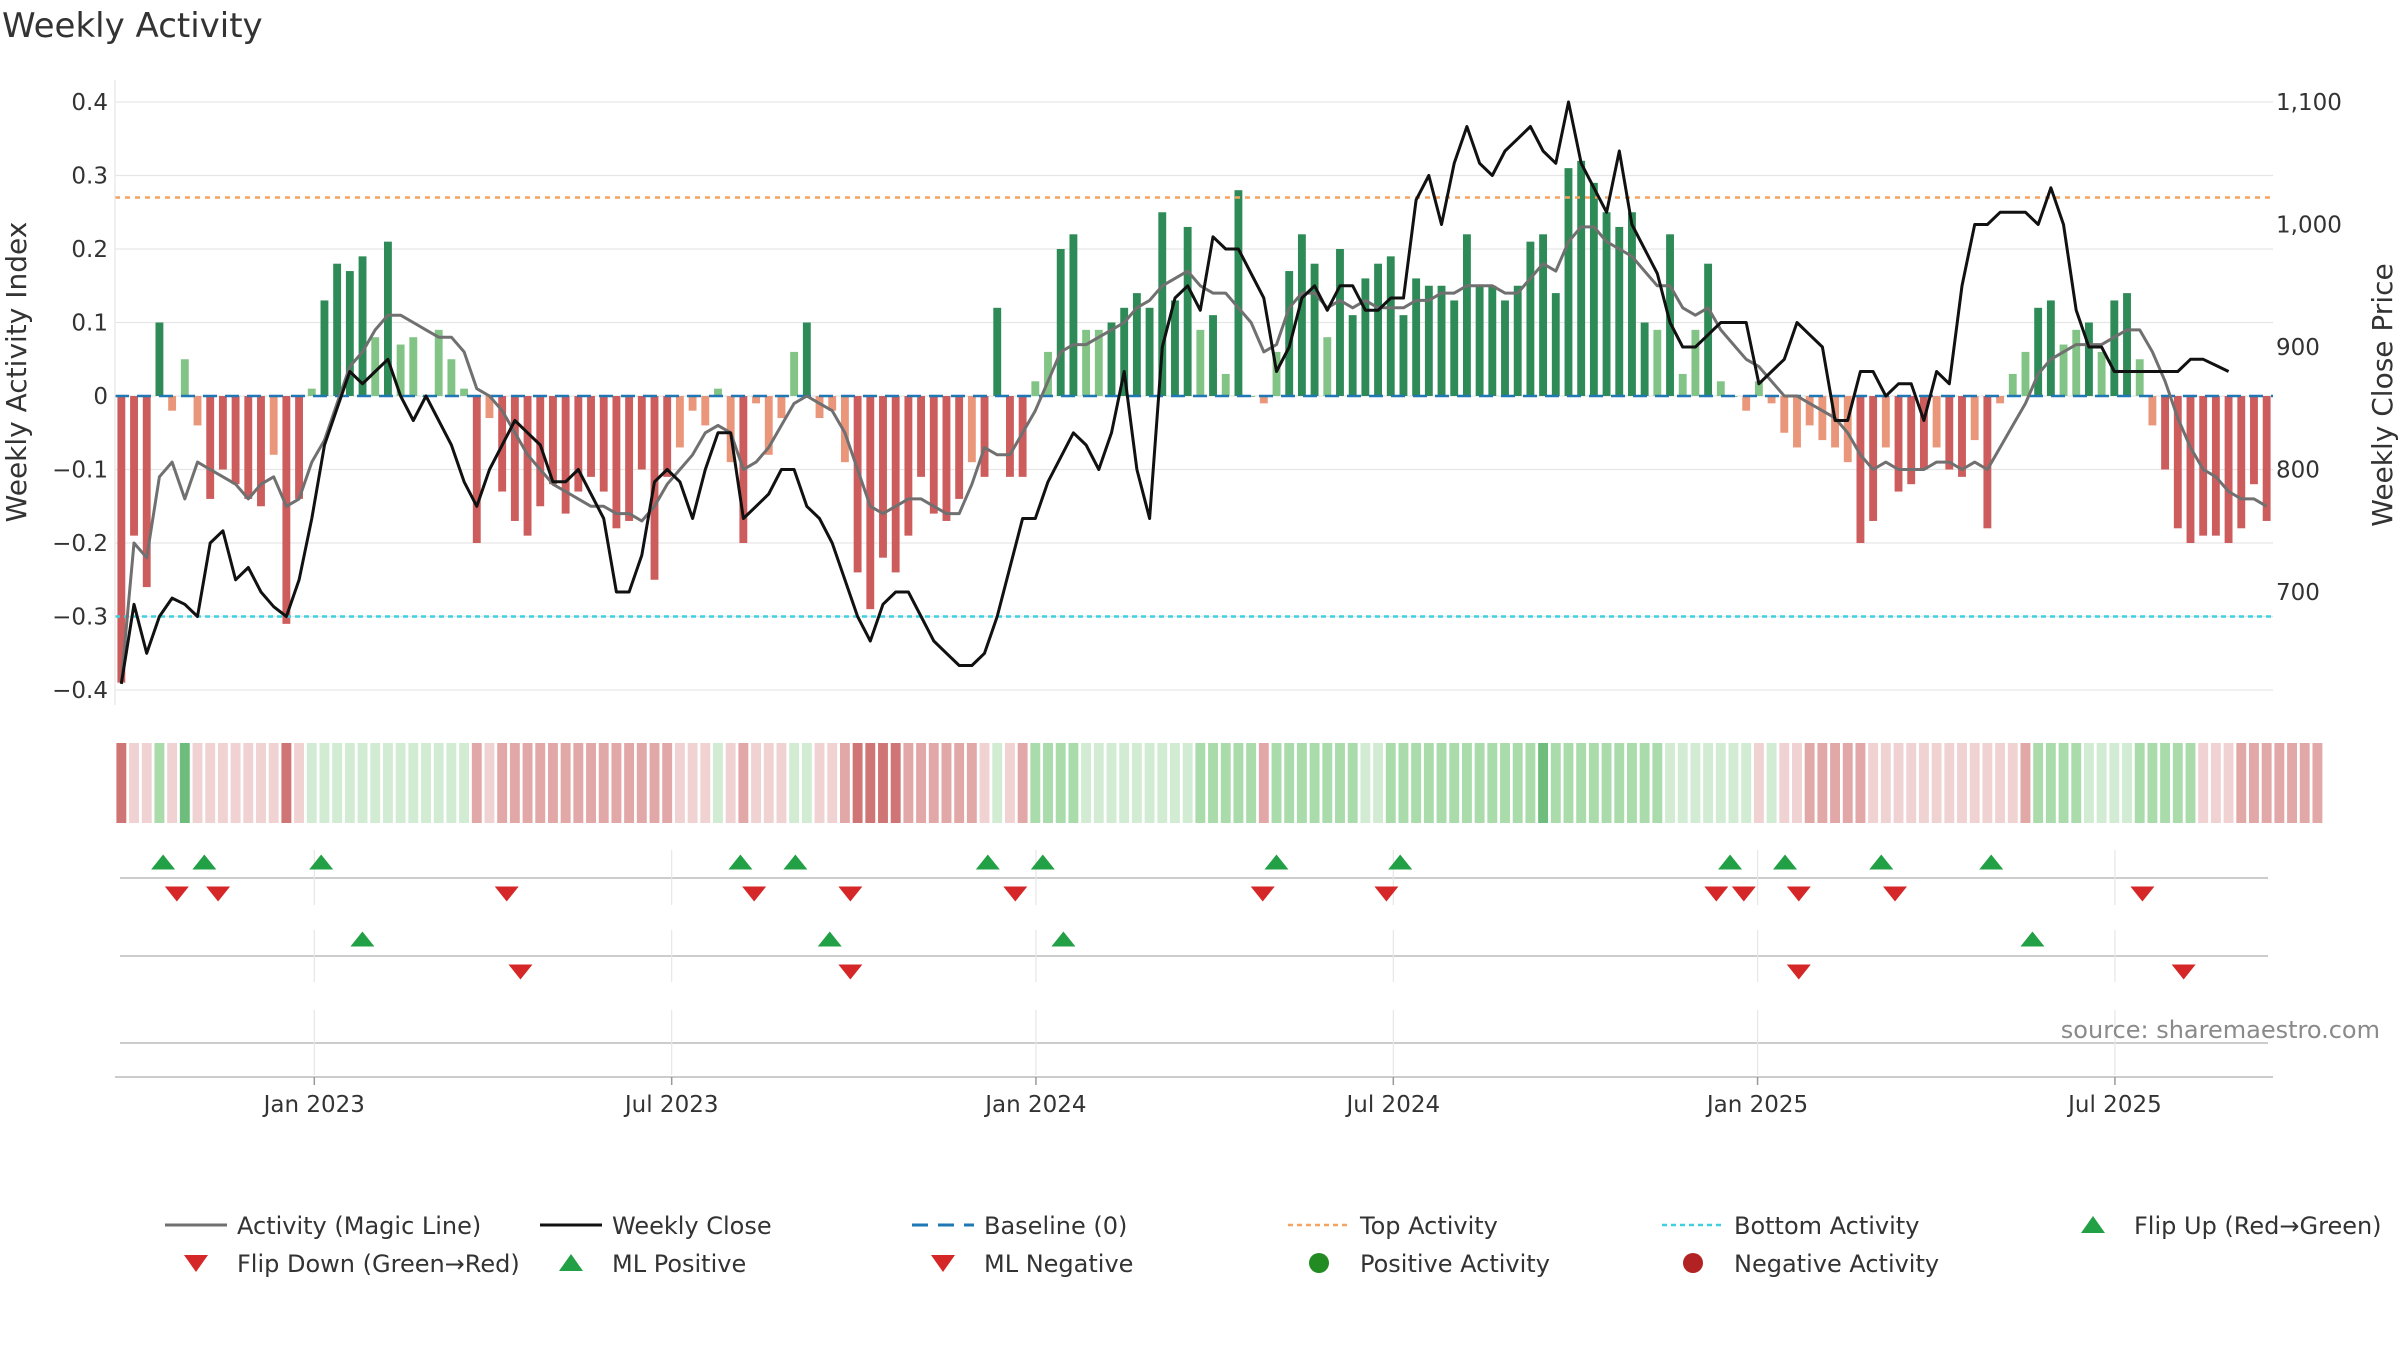 The width and height of the screenshot is (2400, 1350). Describe the element at coordinates (652, 1264) in the screenshot. I see `legend-item-ml_pos: ML Positive` at that location.